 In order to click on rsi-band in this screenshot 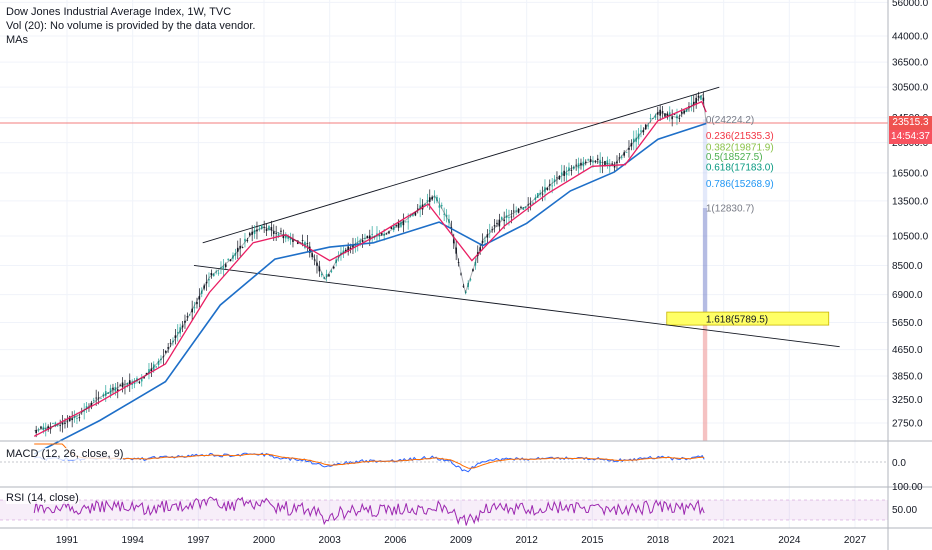, I will do `click(444, 510)`.